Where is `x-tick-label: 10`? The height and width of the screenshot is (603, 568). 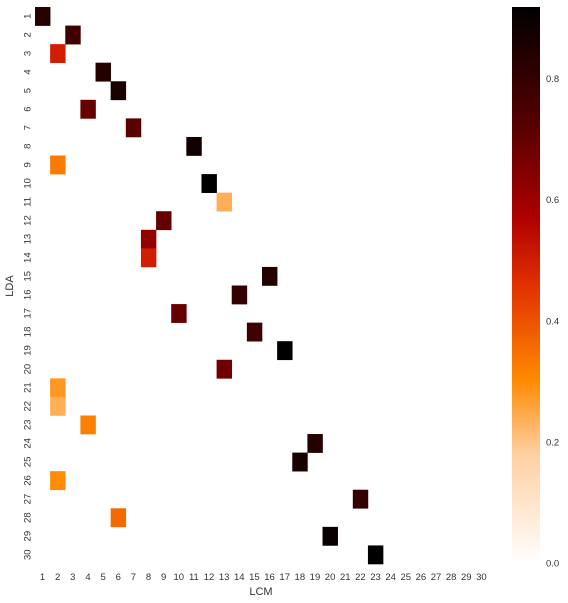
x-tick-label: 10 is located at coordinates (178, 577).